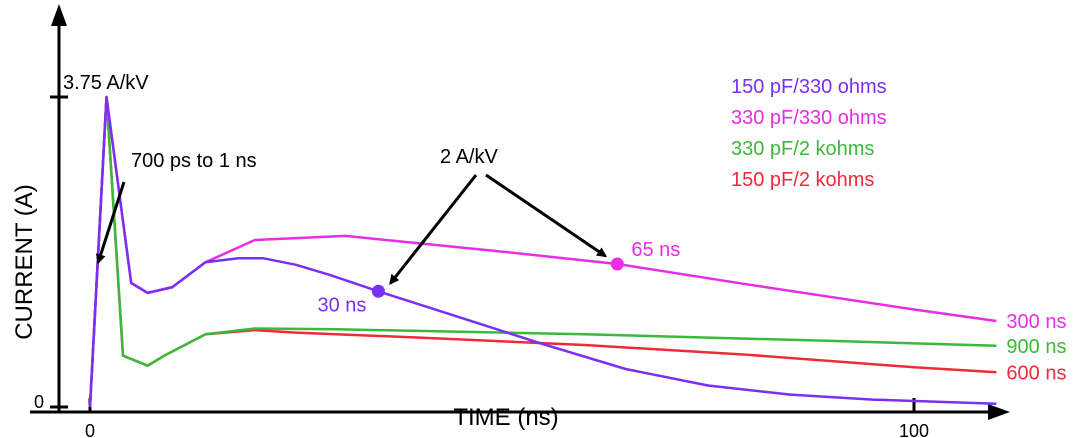 The height and width of the screenshot is (438, 1073). What do you see at coordinates (39, 402) in the screenshot?
I see `y-tick-label-0: 0` at bounding box center [39, 402].